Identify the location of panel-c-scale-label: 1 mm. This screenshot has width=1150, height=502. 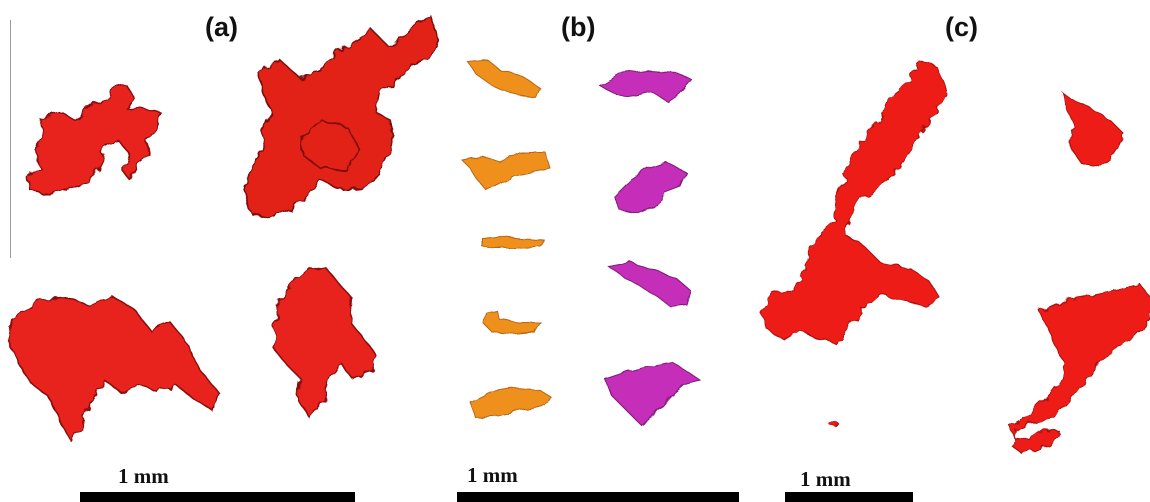
(825, 479).